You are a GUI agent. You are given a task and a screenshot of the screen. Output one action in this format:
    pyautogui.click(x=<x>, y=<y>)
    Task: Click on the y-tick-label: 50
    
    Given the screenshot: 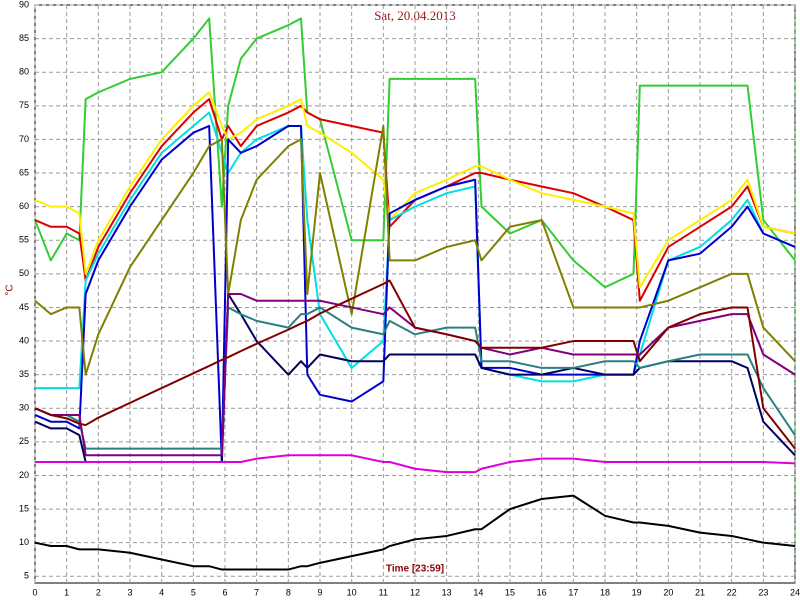 What is the action you would take?
    pyautogui.click(x=24, y=273)
    